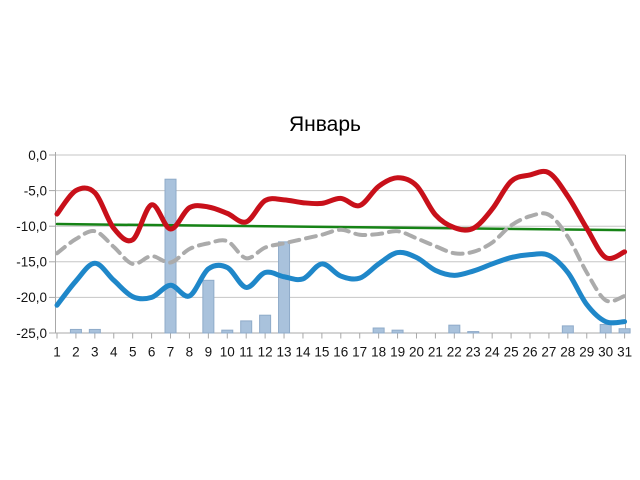 This screenshot has width=640, height=480. What do you see at coordinates (76, 352) in the screenshot?
I see `x-tick-label: 2` at bounding box center [76, 352].